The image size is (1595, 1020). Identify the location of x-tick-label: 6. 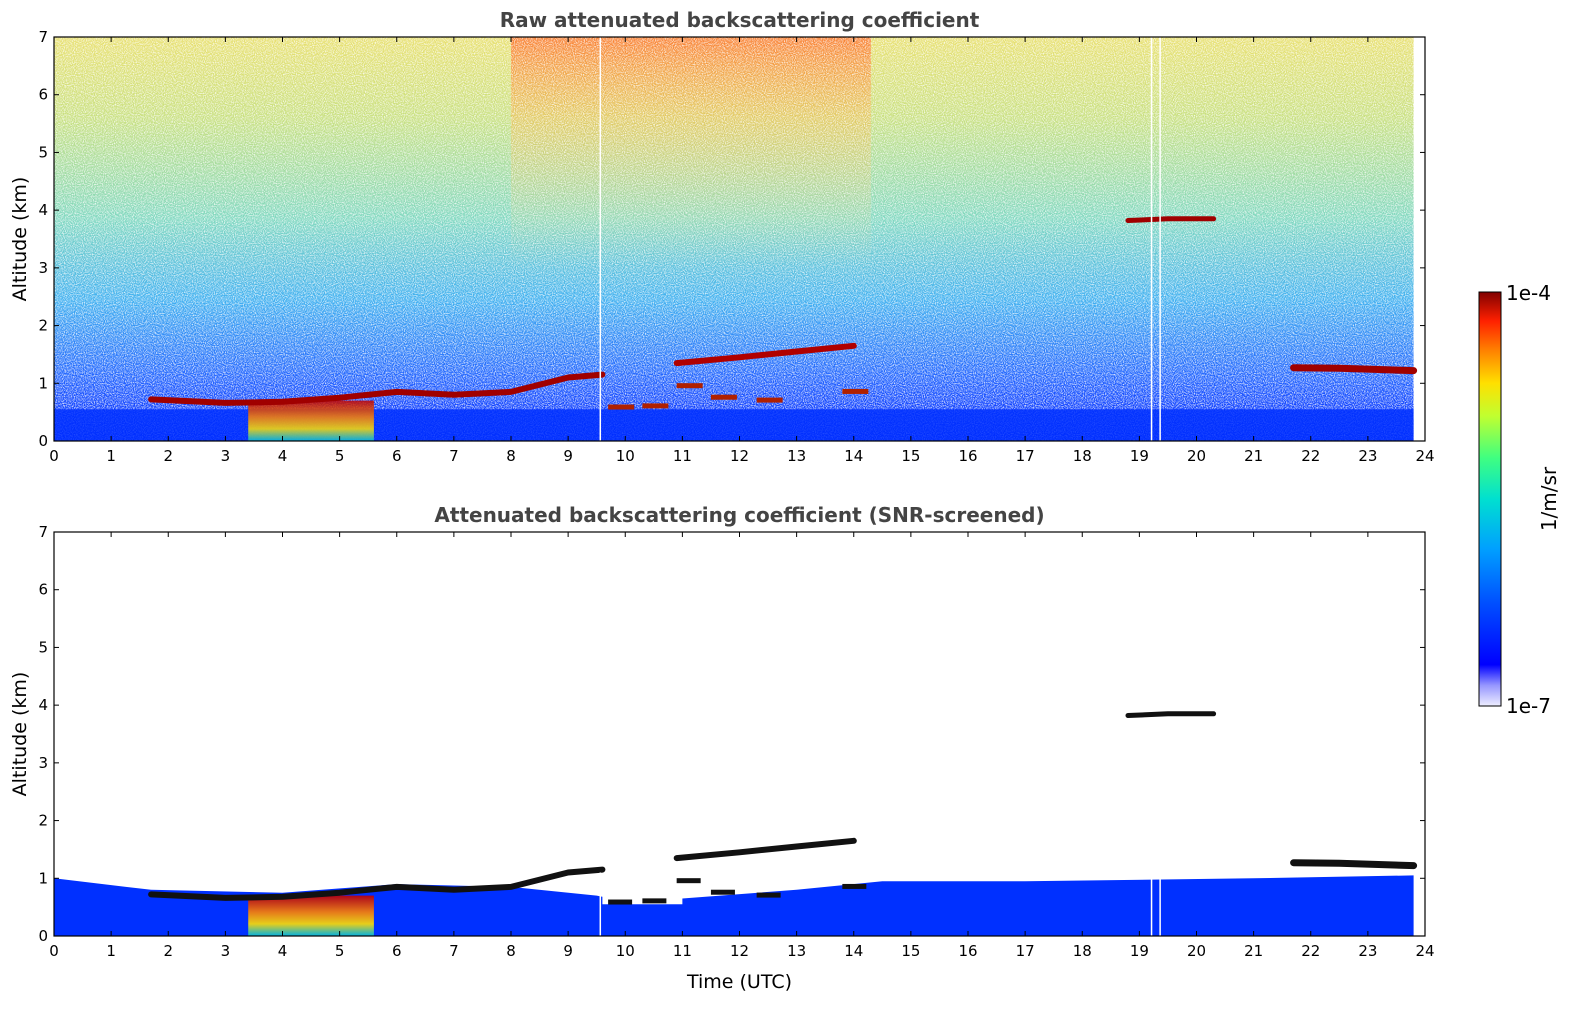
(397, 456).